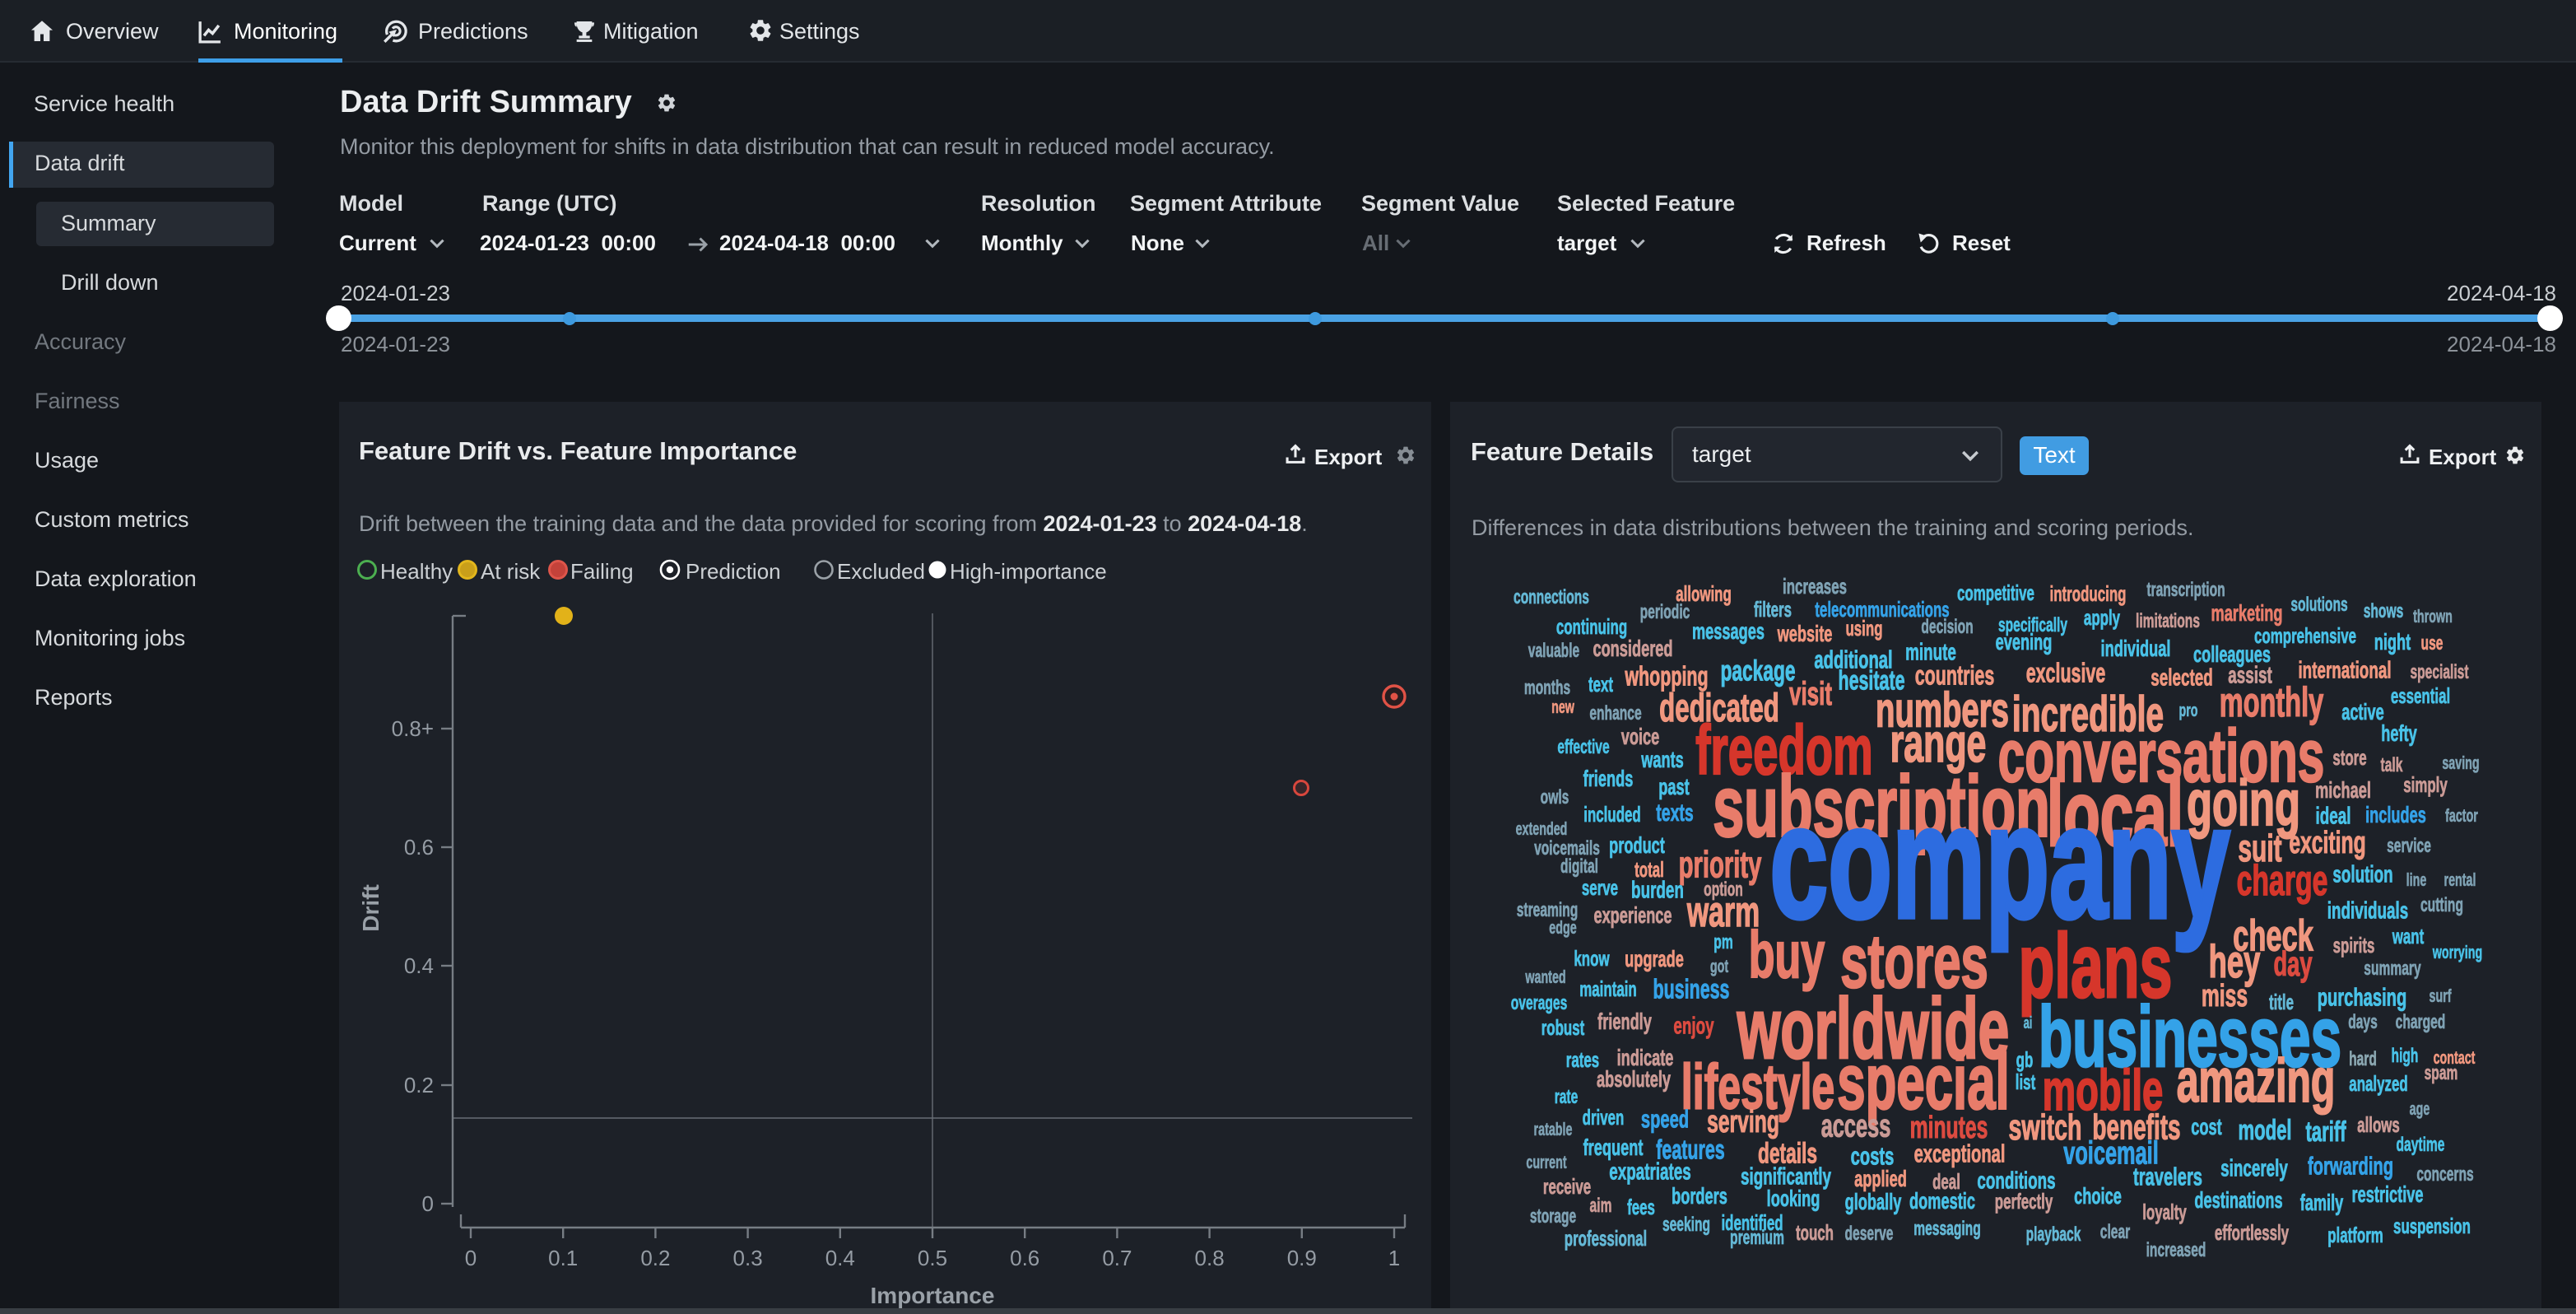 The image size is (2576, 1314). I want to click on svg-text: 0.7, so click(1117, 1258).